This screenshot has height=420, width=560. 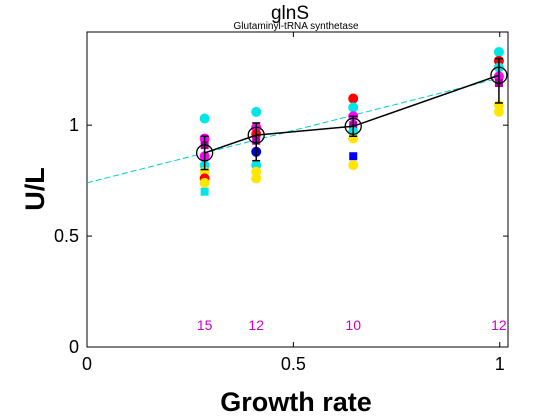 What do you see at coordinates (74, 125) in the screenshot?
I see `y-tick-label: 1` at bounding box center [74, 125].